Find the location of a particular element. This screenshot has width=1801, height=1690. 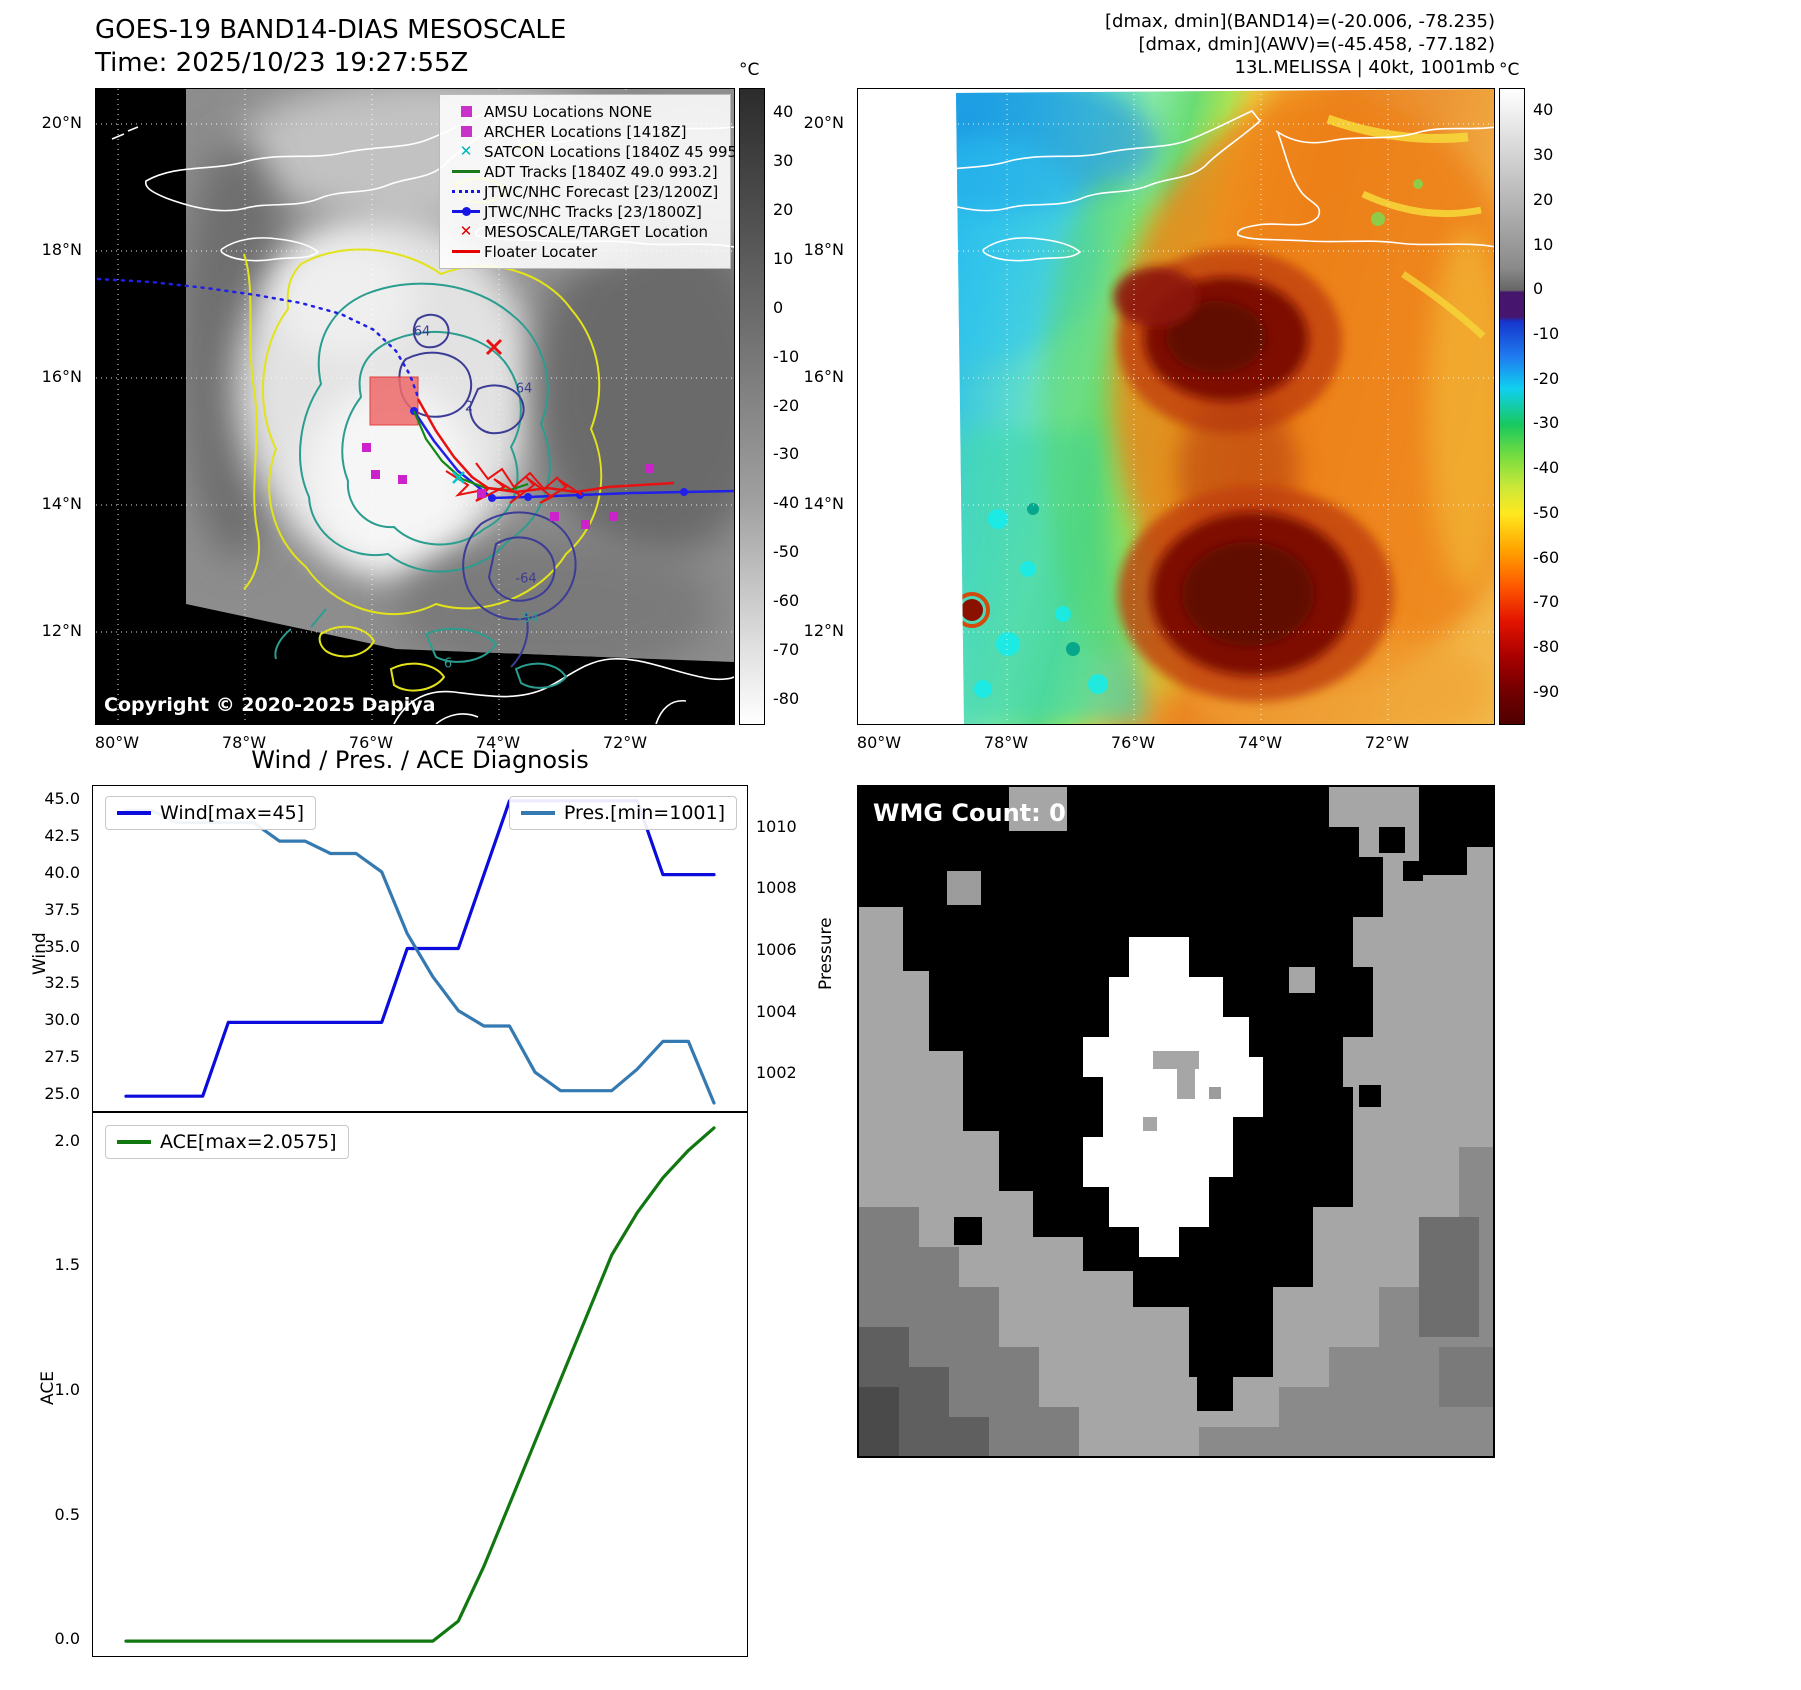

grid-lines is located at coordinates (1176, 406).